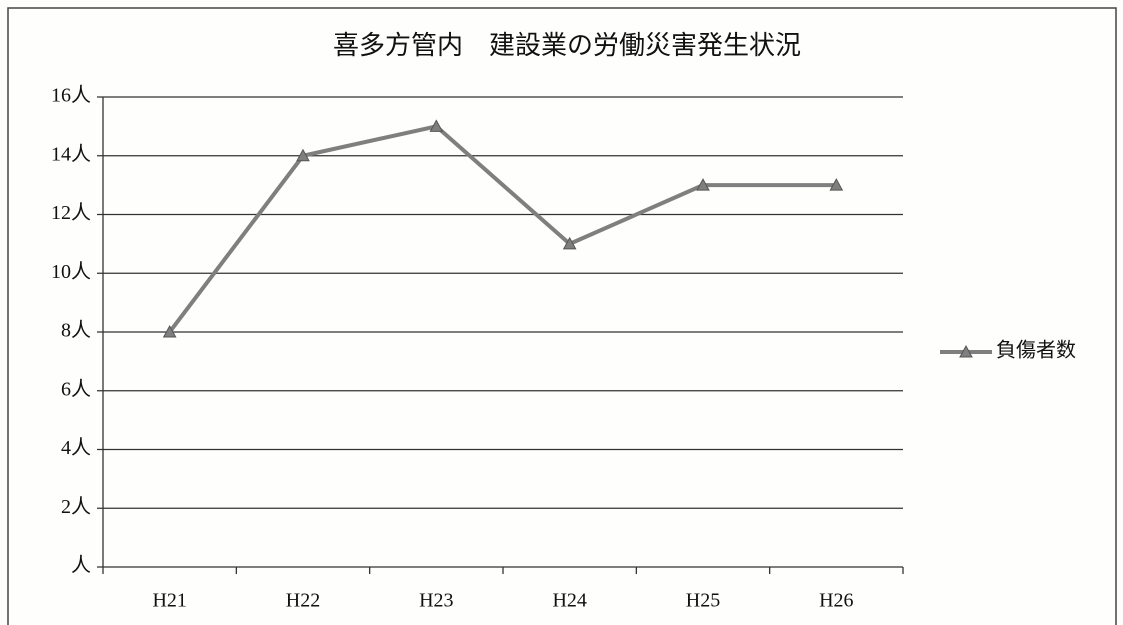 The image size is (1123, 625). What do you see at coordinates (169, 601) in the screenshot?
I see `x-tick-label: H21` at bounding box center [169, 601].